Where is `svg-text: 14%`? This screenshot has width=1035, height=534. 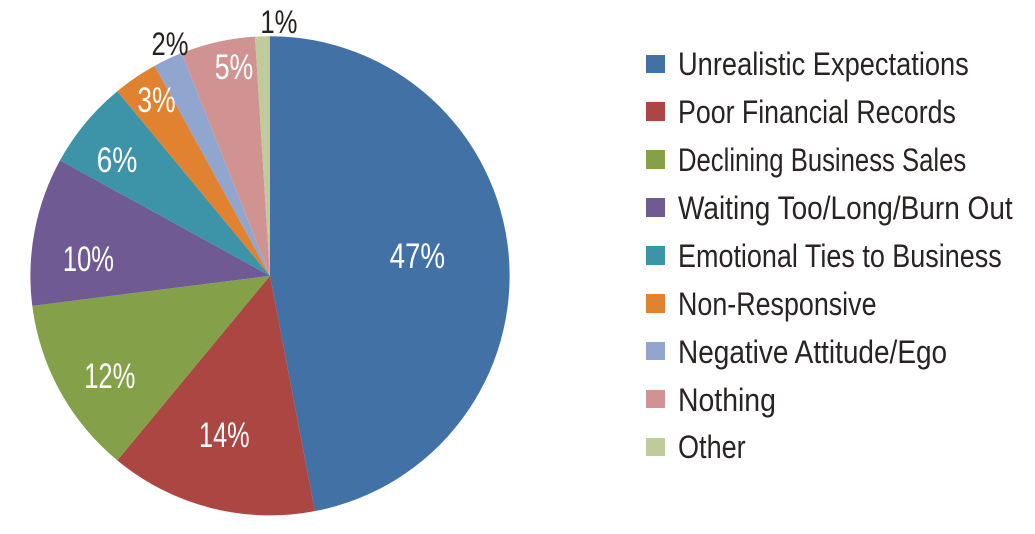 svg-text: 14% is located at coordinates (224, 435).